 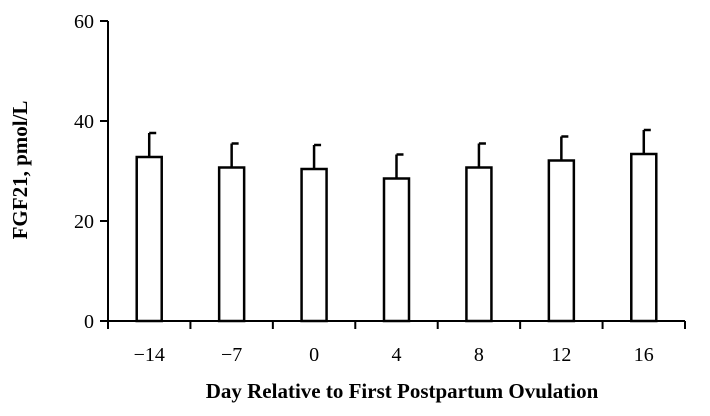 What do you see at coordinates (149, 355) in the screenshot?
I see `x-tick-label: −14` at bounding box center [149, 355].